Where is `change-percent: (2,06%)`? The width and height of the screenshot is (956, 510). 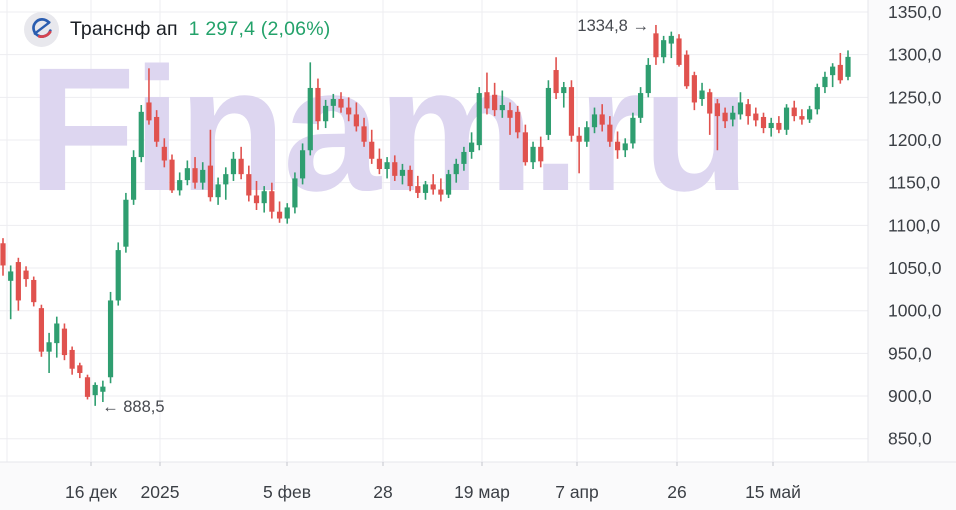 change-percent: (2,06%) is located at coordinates (295, 29).